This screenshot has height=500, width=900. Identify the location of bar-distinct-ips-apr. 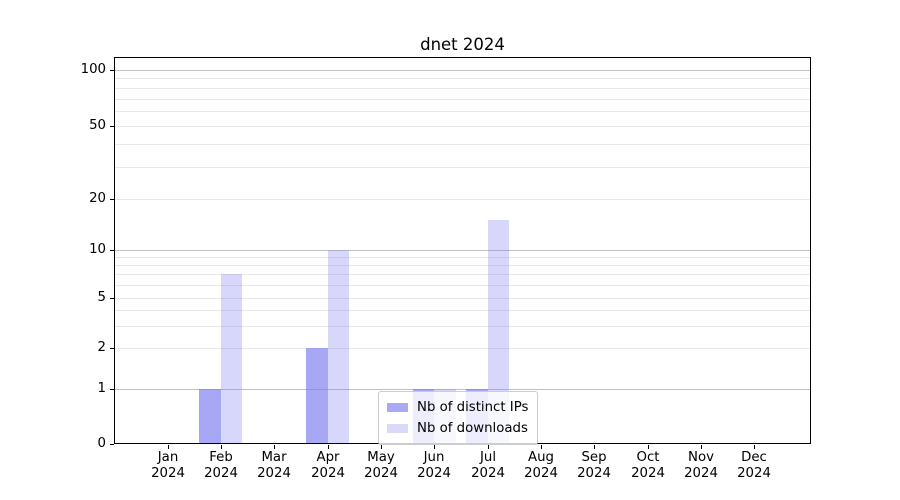
(317, 396).